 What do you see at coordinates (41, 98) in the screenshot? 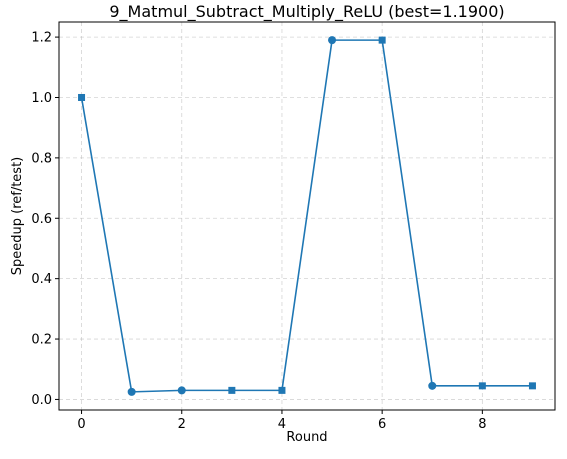
I see `y-tick-label: 1.0` at bounding box center [41, 98].